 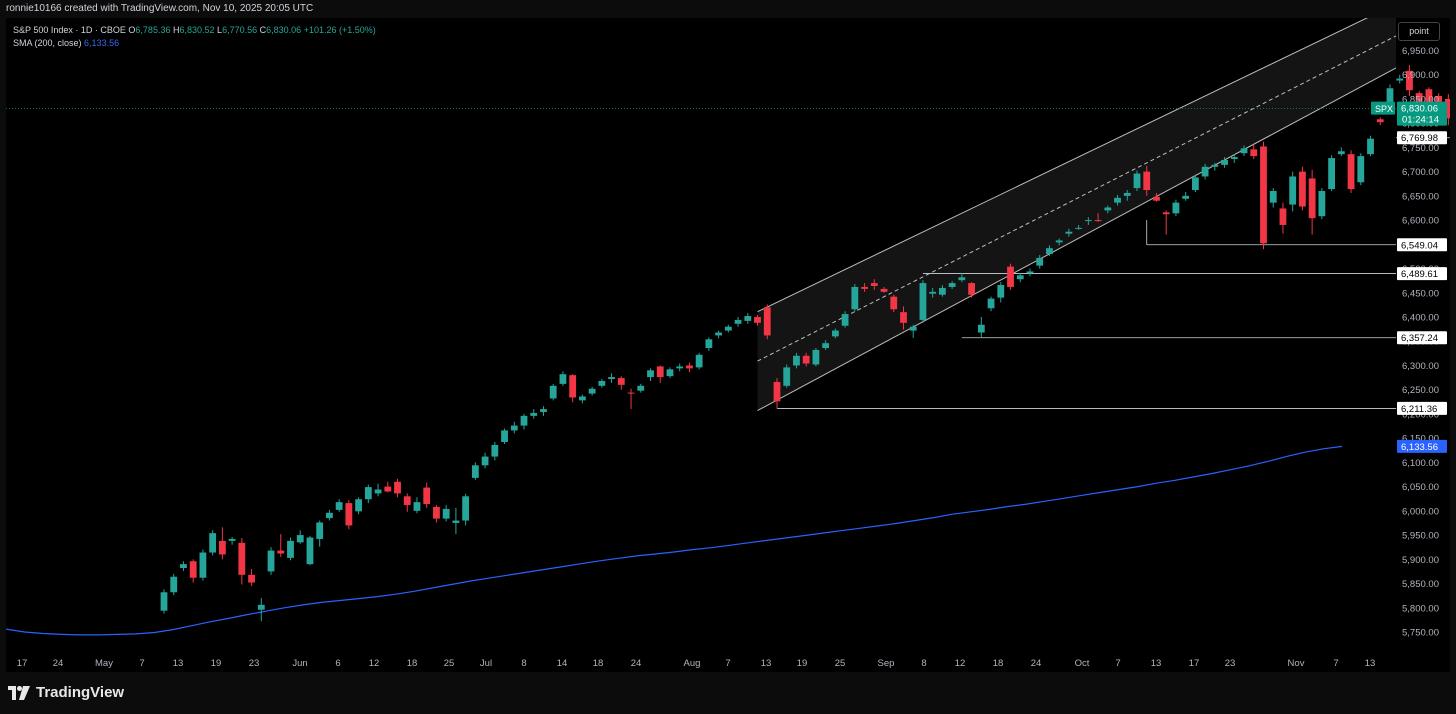 I want to click on level-tag-label: 6,357.24, so click(x=1419, y=338).